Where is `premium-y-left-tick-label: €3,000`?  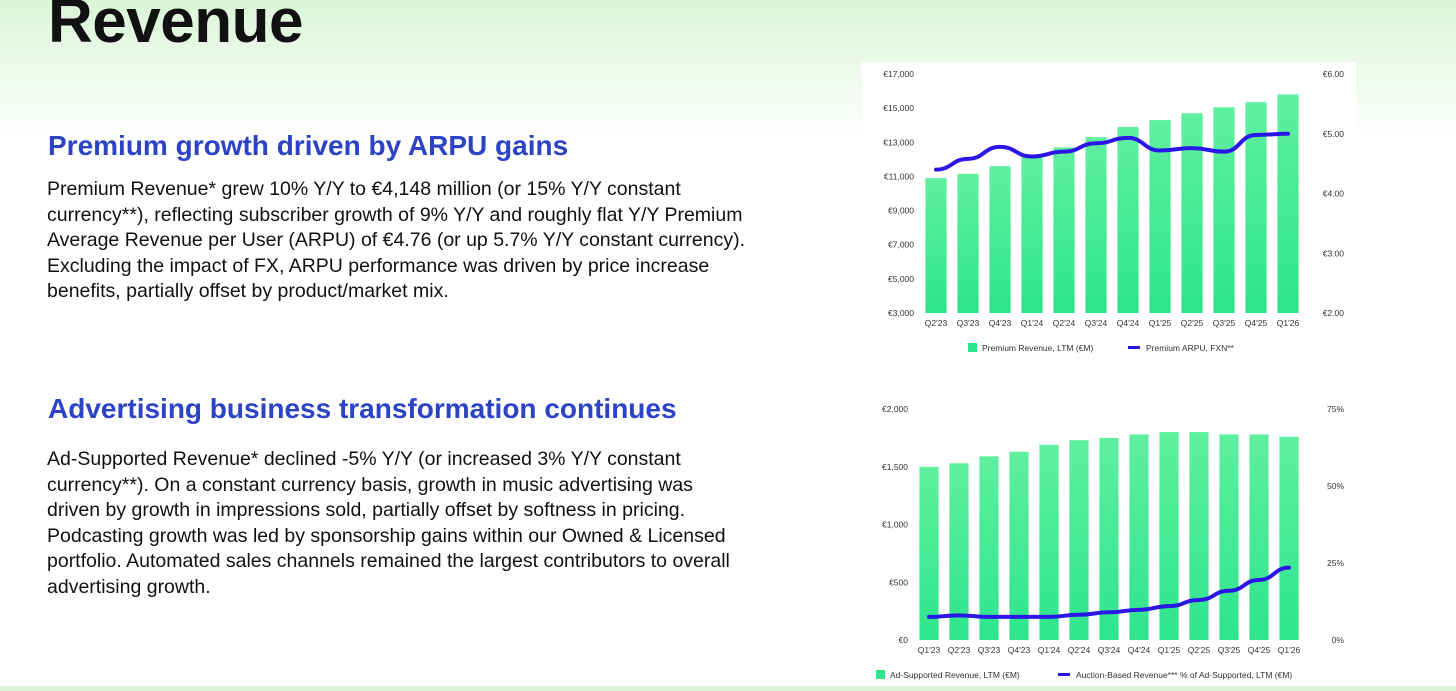 premium-y-left-tick-label: €3,000 is located at coordinates (901, 313).